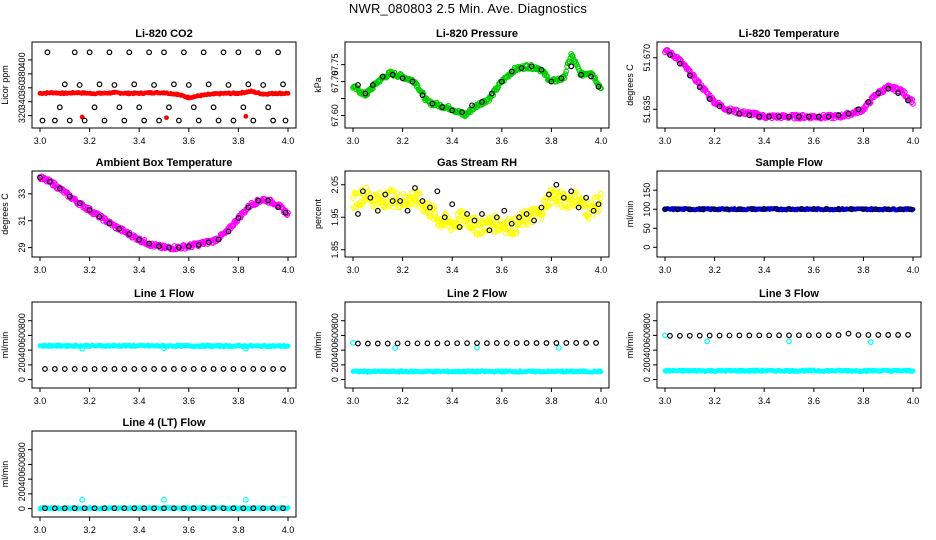 This screenshot has height=540, width=936. I want to click on y-axis-label: ml/min, so click(630, 214).